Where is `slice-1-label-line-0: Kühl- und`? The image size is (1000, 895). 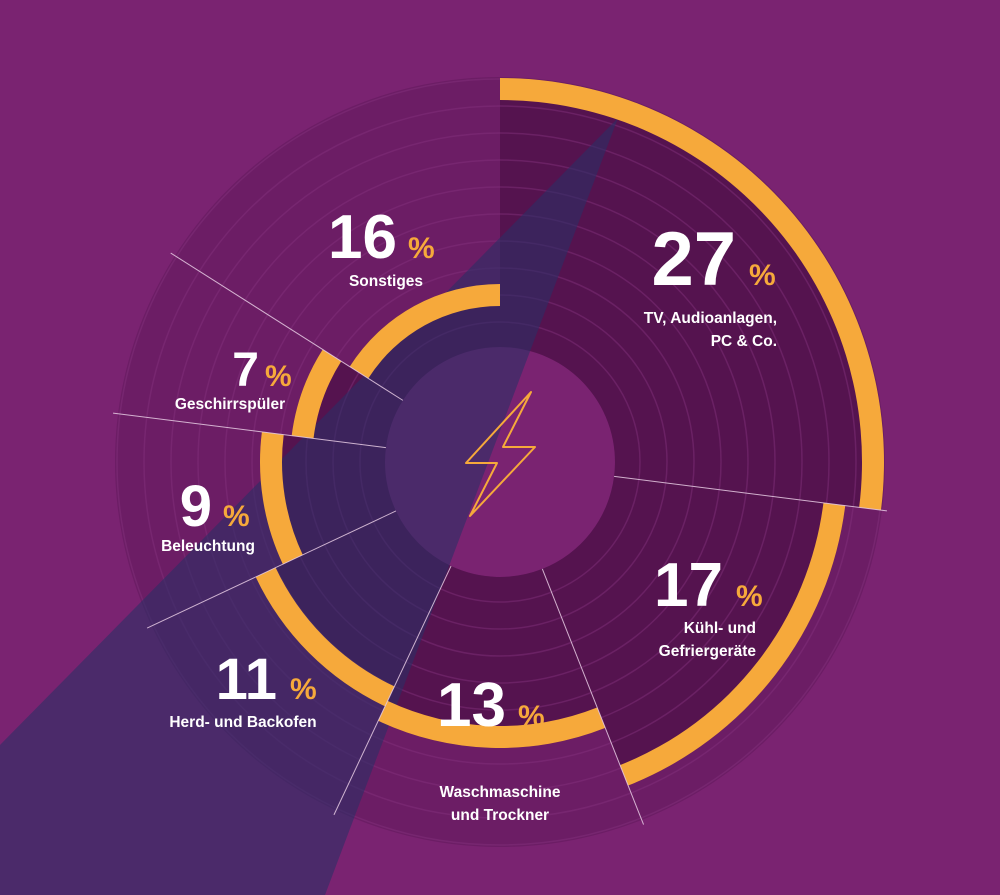 slice-1-label-line-0: Kühl- und is located at coordinates (720, 628).